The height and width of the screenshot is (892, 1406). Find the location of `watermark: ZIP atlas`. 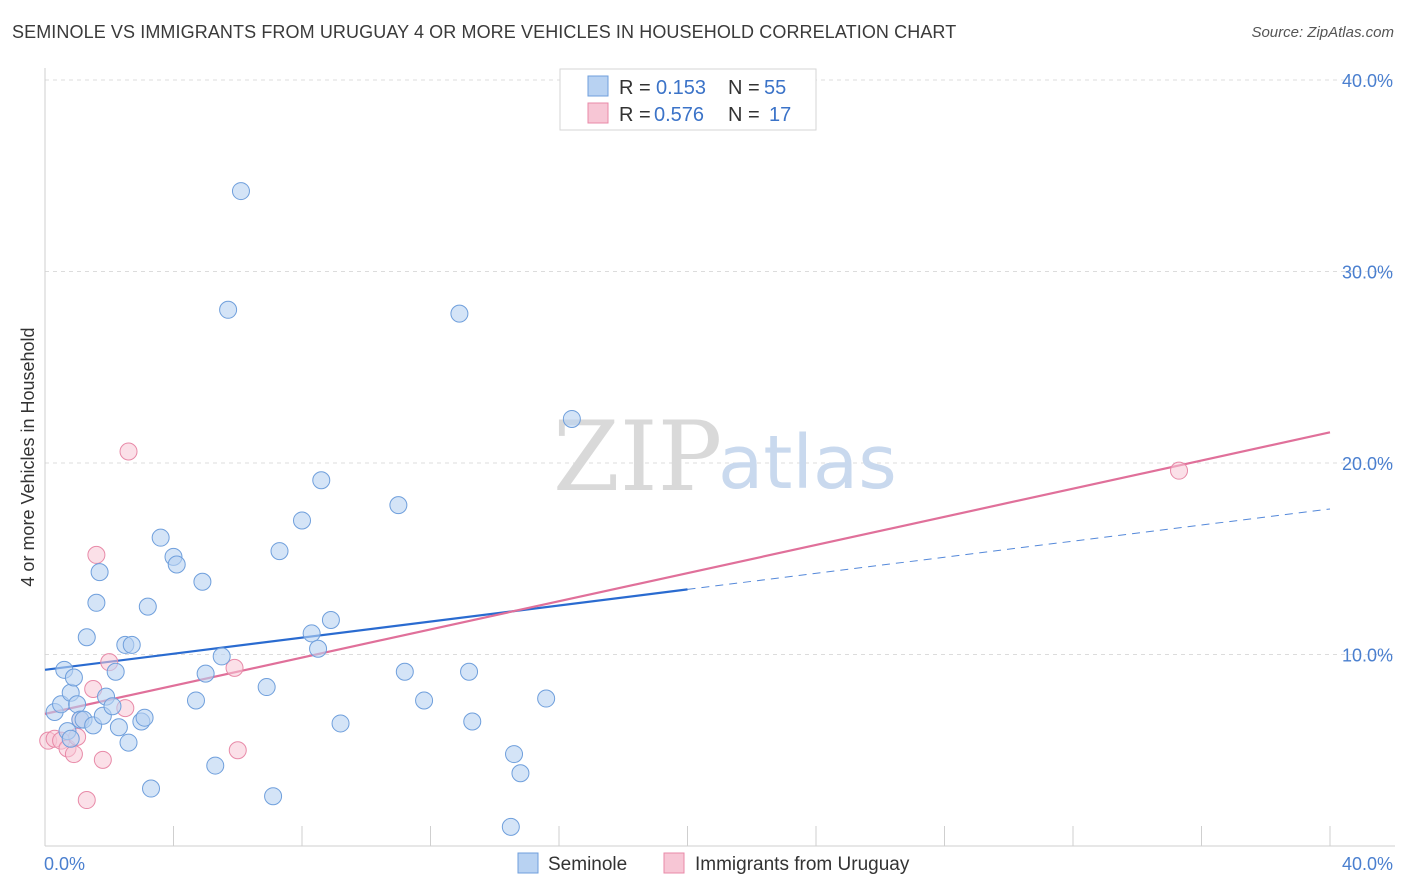

watermark: ZIP atlas is located at coordinates (725, 457).